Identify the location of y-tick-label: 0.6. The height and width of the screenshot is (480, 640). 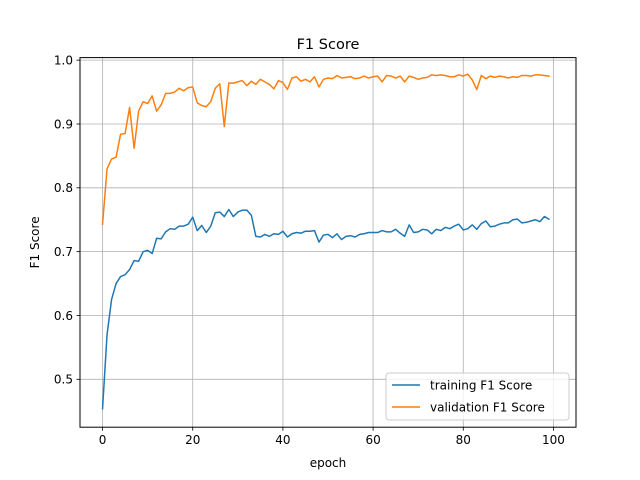
(63, 316).